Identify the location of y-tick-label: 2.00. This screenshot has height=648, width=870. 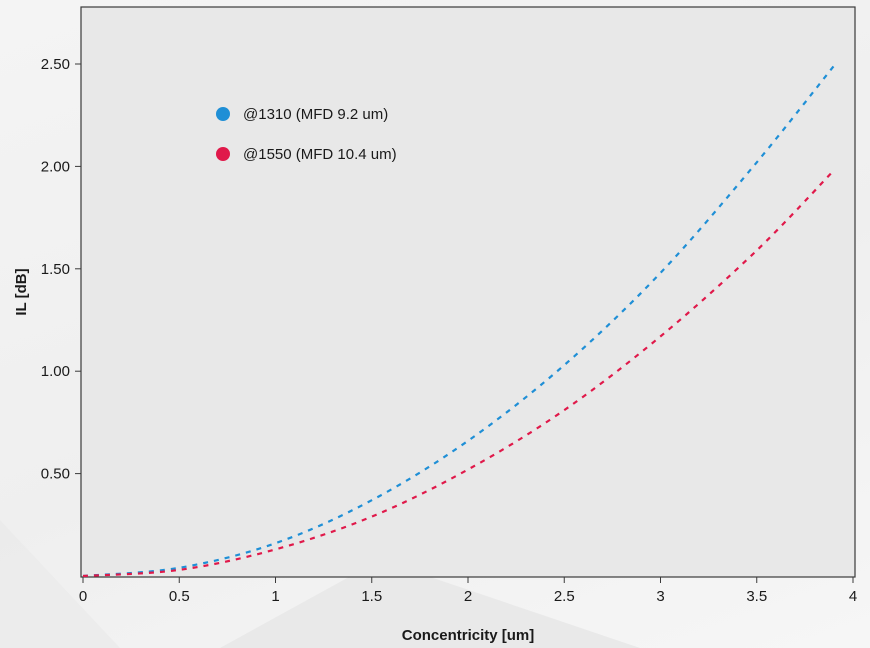
(55, 166).